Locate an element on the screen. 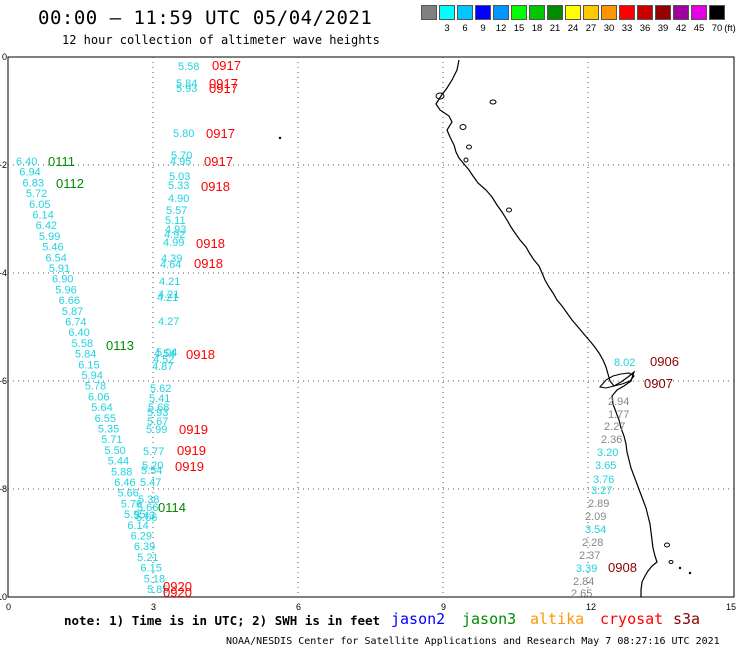  legend-label: 42 is located at coordinates (681, 28).